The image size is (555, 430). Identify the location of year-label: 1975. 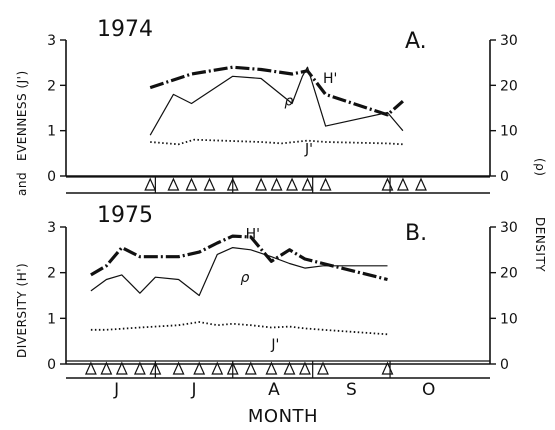
(125, 215).